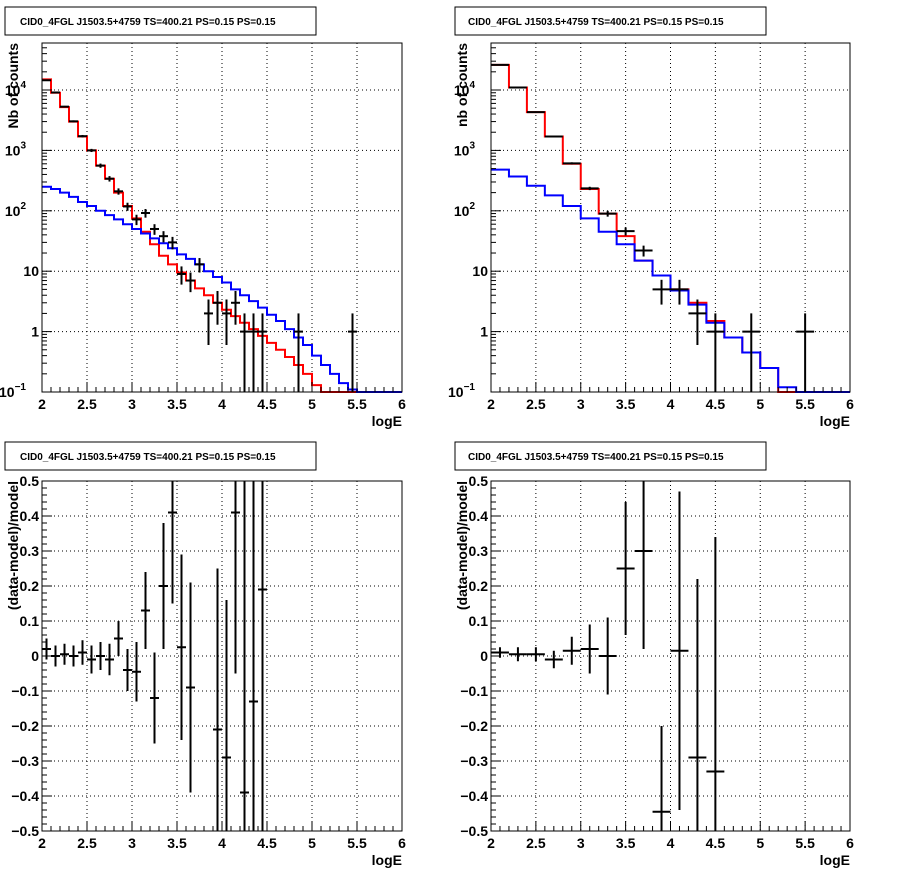  Describe the element at coordinates (462, 545) in the screenshot. I see `y-axis-label: (data-model)/model` at that location.